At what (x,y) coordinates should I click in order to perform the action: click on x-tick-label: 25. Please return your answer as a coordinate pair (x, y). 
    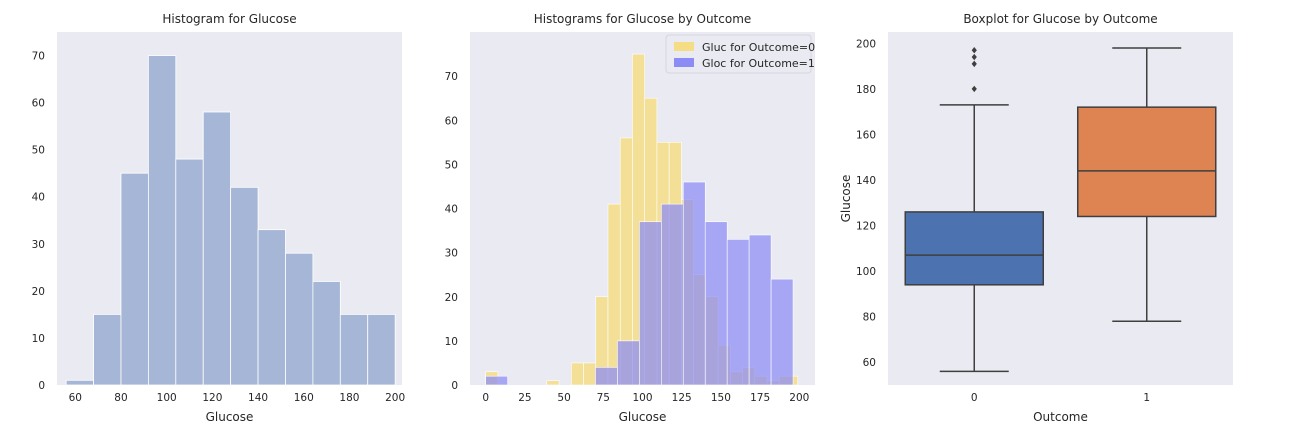
    Looking at the image, I should click on (524, 398).